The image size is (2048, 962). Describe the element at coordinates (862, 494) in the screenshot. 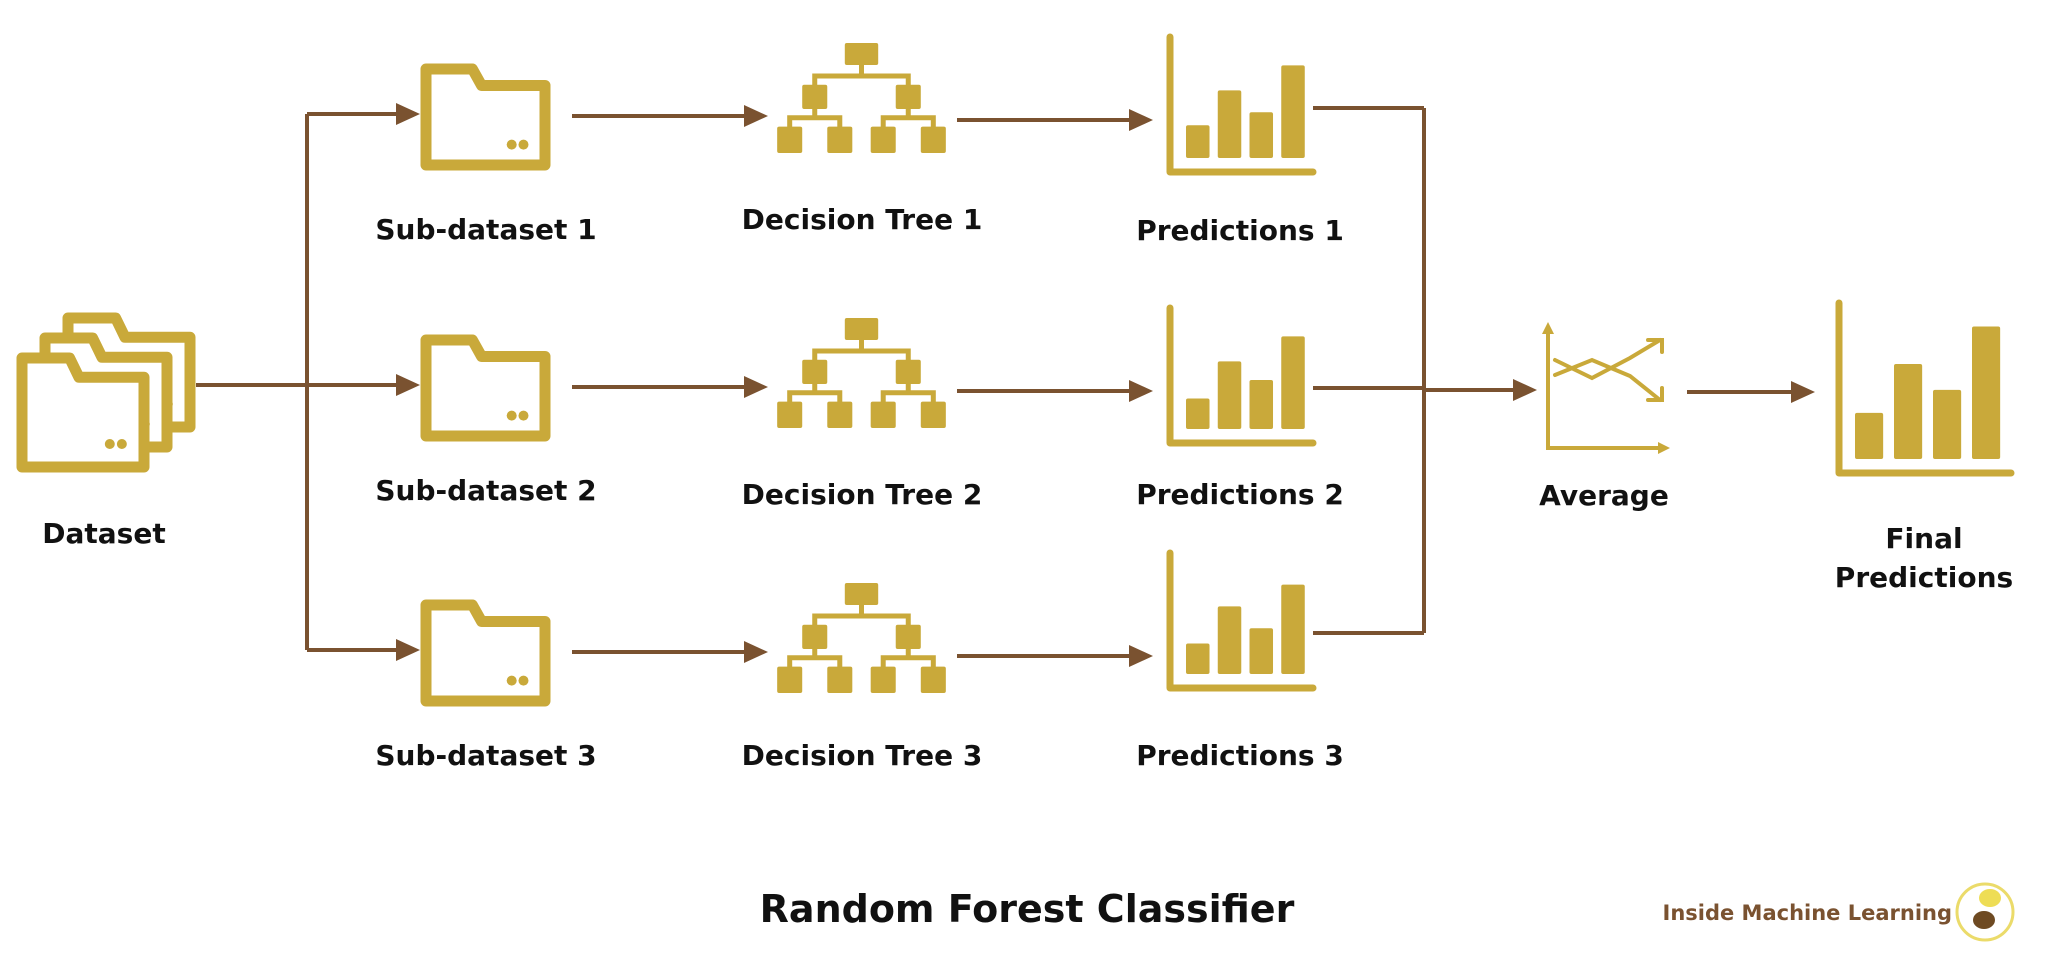

I see `tree-label-2: Decision Tree 2` at that location.